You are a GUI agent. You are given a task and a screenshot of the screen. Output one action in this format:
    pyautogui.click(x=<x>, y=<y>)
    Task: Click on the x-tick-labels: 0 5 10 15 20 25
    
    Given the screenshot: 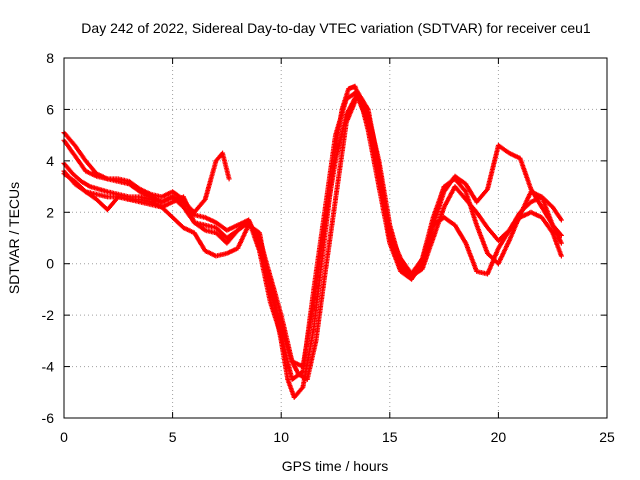 What is the action you would take?
    pyautogui.click(x=337, y=437)
    